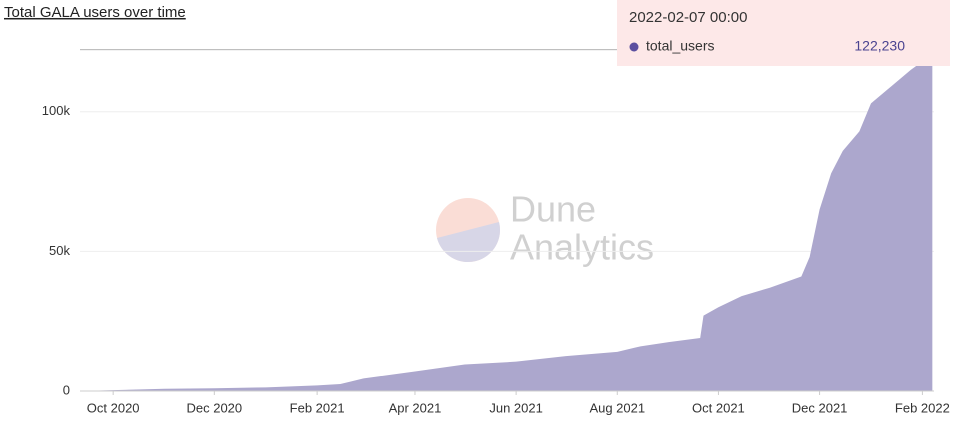 Image resolution: width=961 pixels, height=430 pixels. Describe the element at coordinates (59, 250) in the screenshot. I see `y-tick-label: 50k` at that location.